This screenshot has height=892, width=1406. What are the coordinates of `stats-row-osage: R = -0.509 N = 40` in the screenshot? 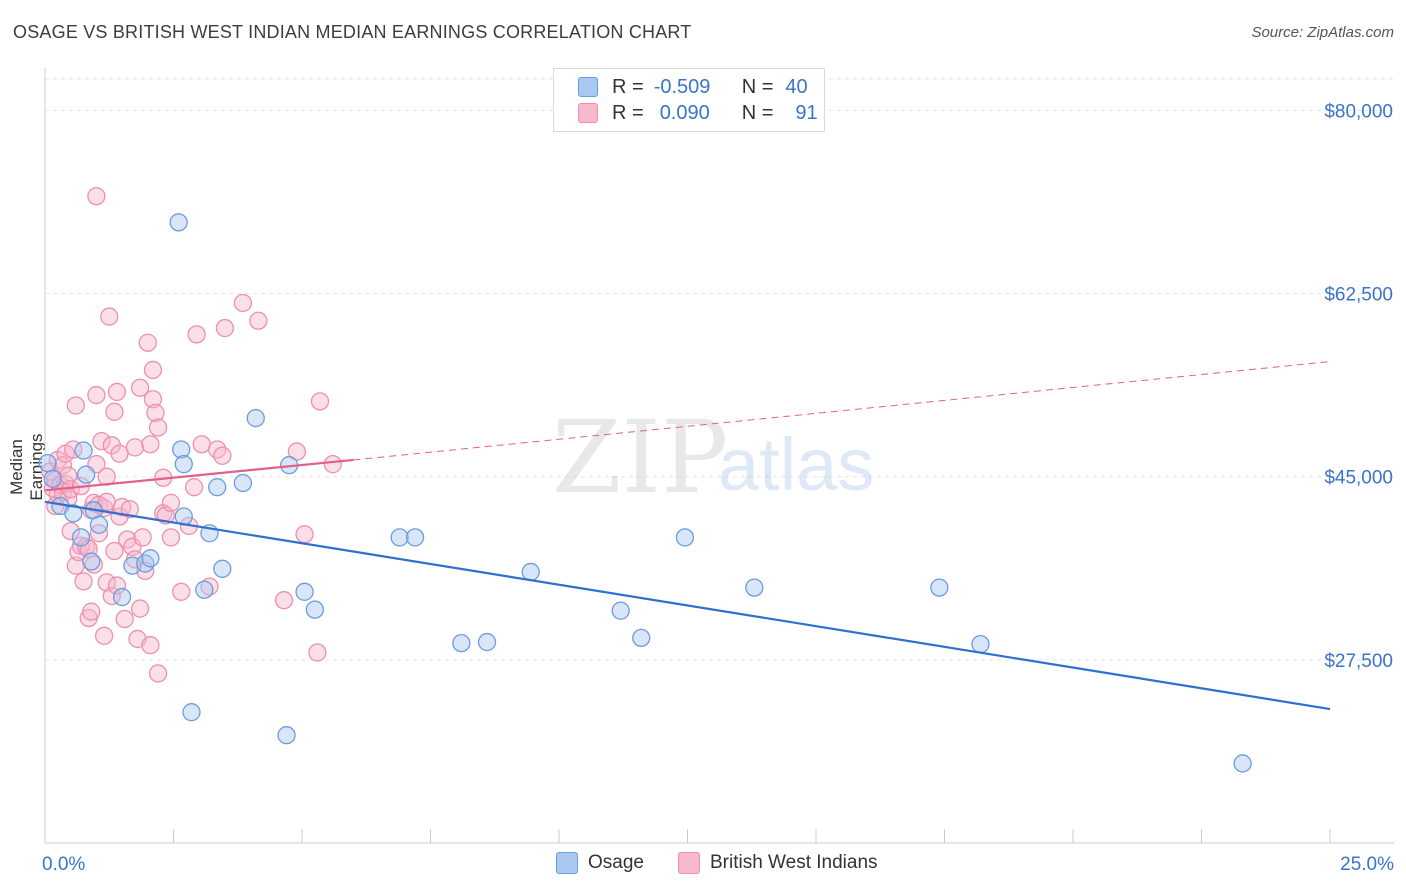 It's located at (693, 87).